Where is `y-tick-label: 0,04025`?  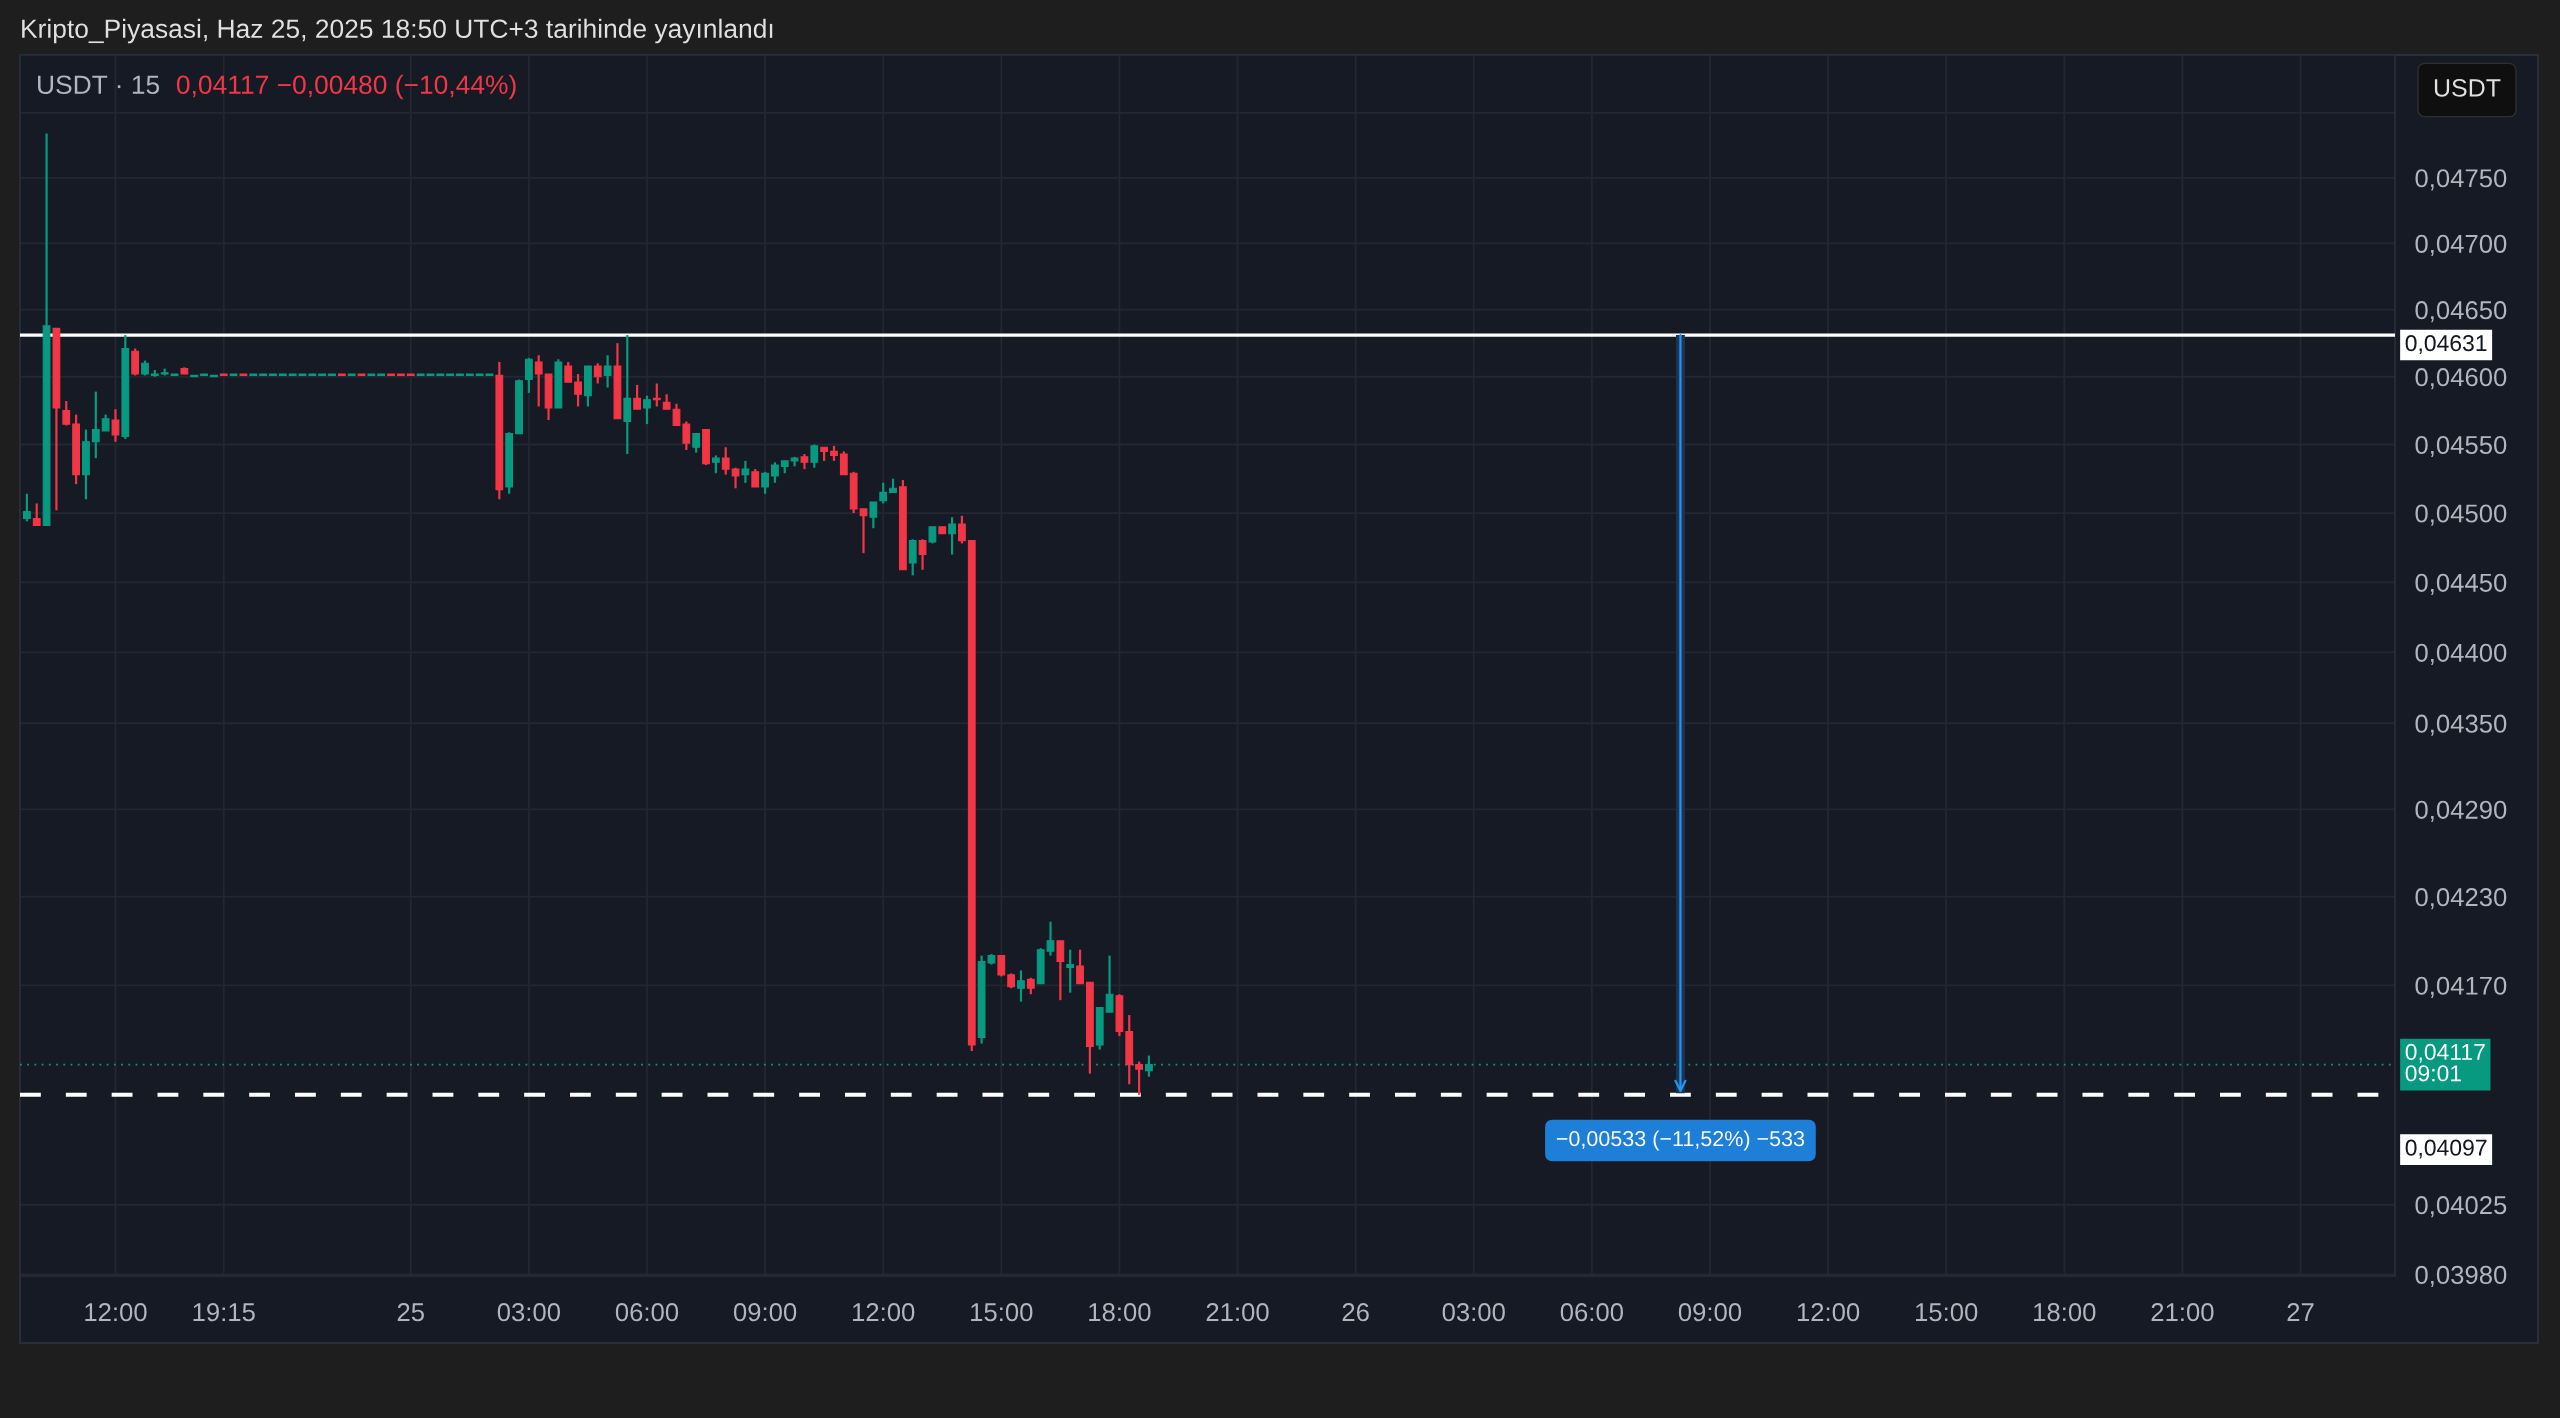
y-tick-label: 0,04025 is located at coordinates (2461, 1207).